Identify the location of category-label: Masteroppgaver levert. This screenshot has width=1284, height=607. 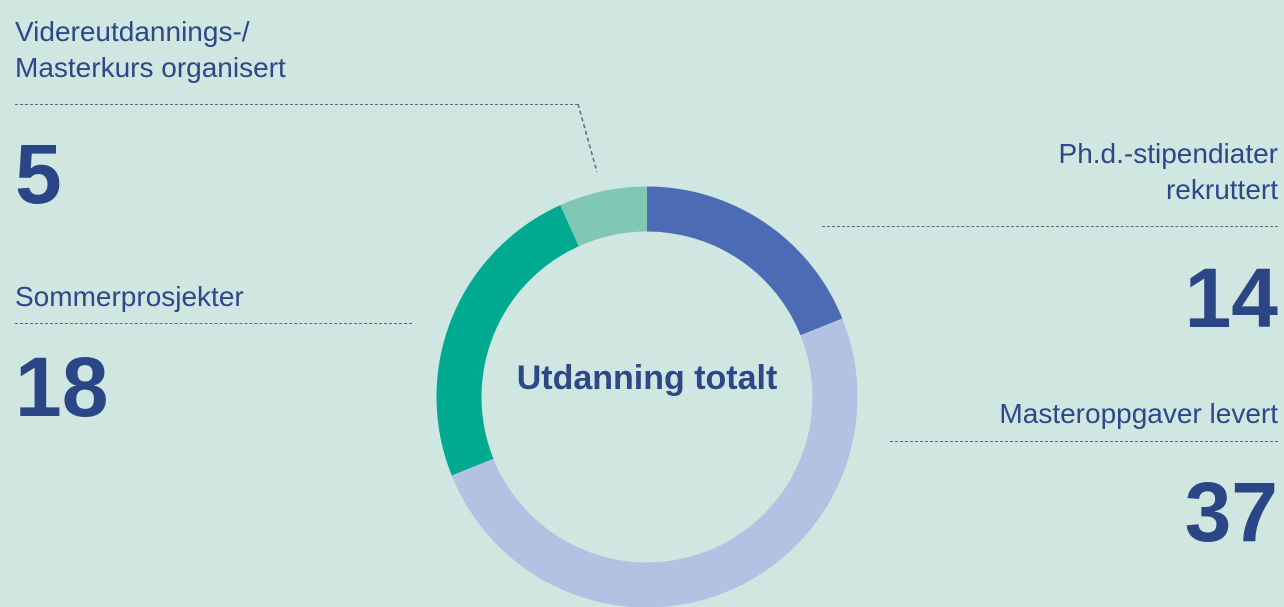
(1138, 413).